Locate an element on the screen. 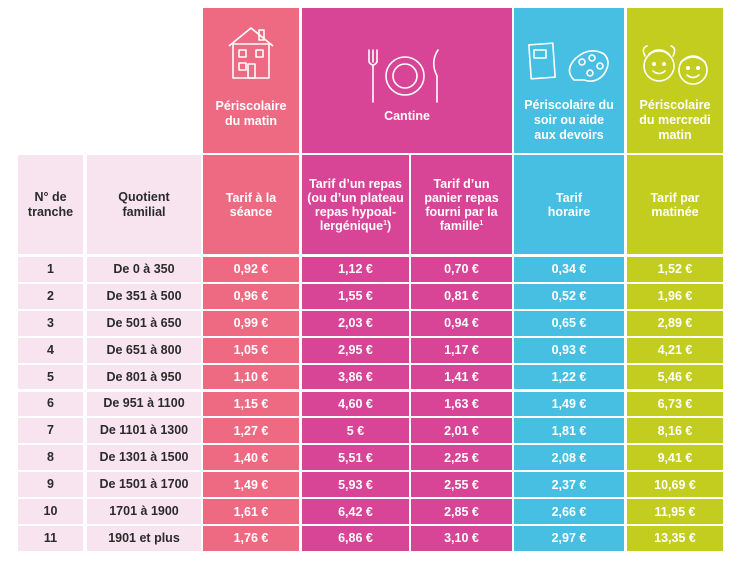 The image size is (739, 564). cell-soir: 0,93 € is located at coordinates (569, 350).